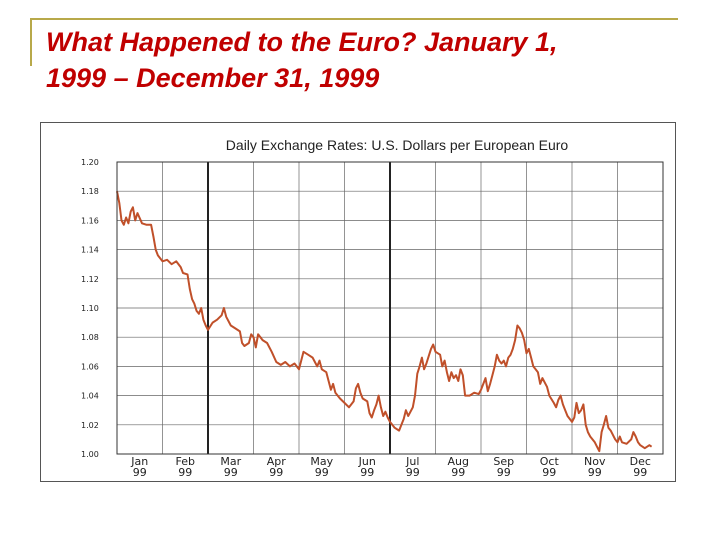 The height and width of the screenshot is (540, 720). I want to click on x-tick-month: Jun, so click(367, 461).